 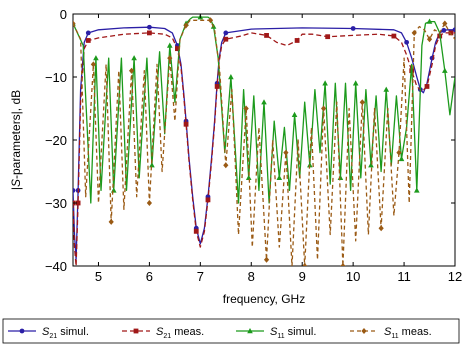 I want to click on legend-entry-3: S11 meas., so click(x=391, y=333).